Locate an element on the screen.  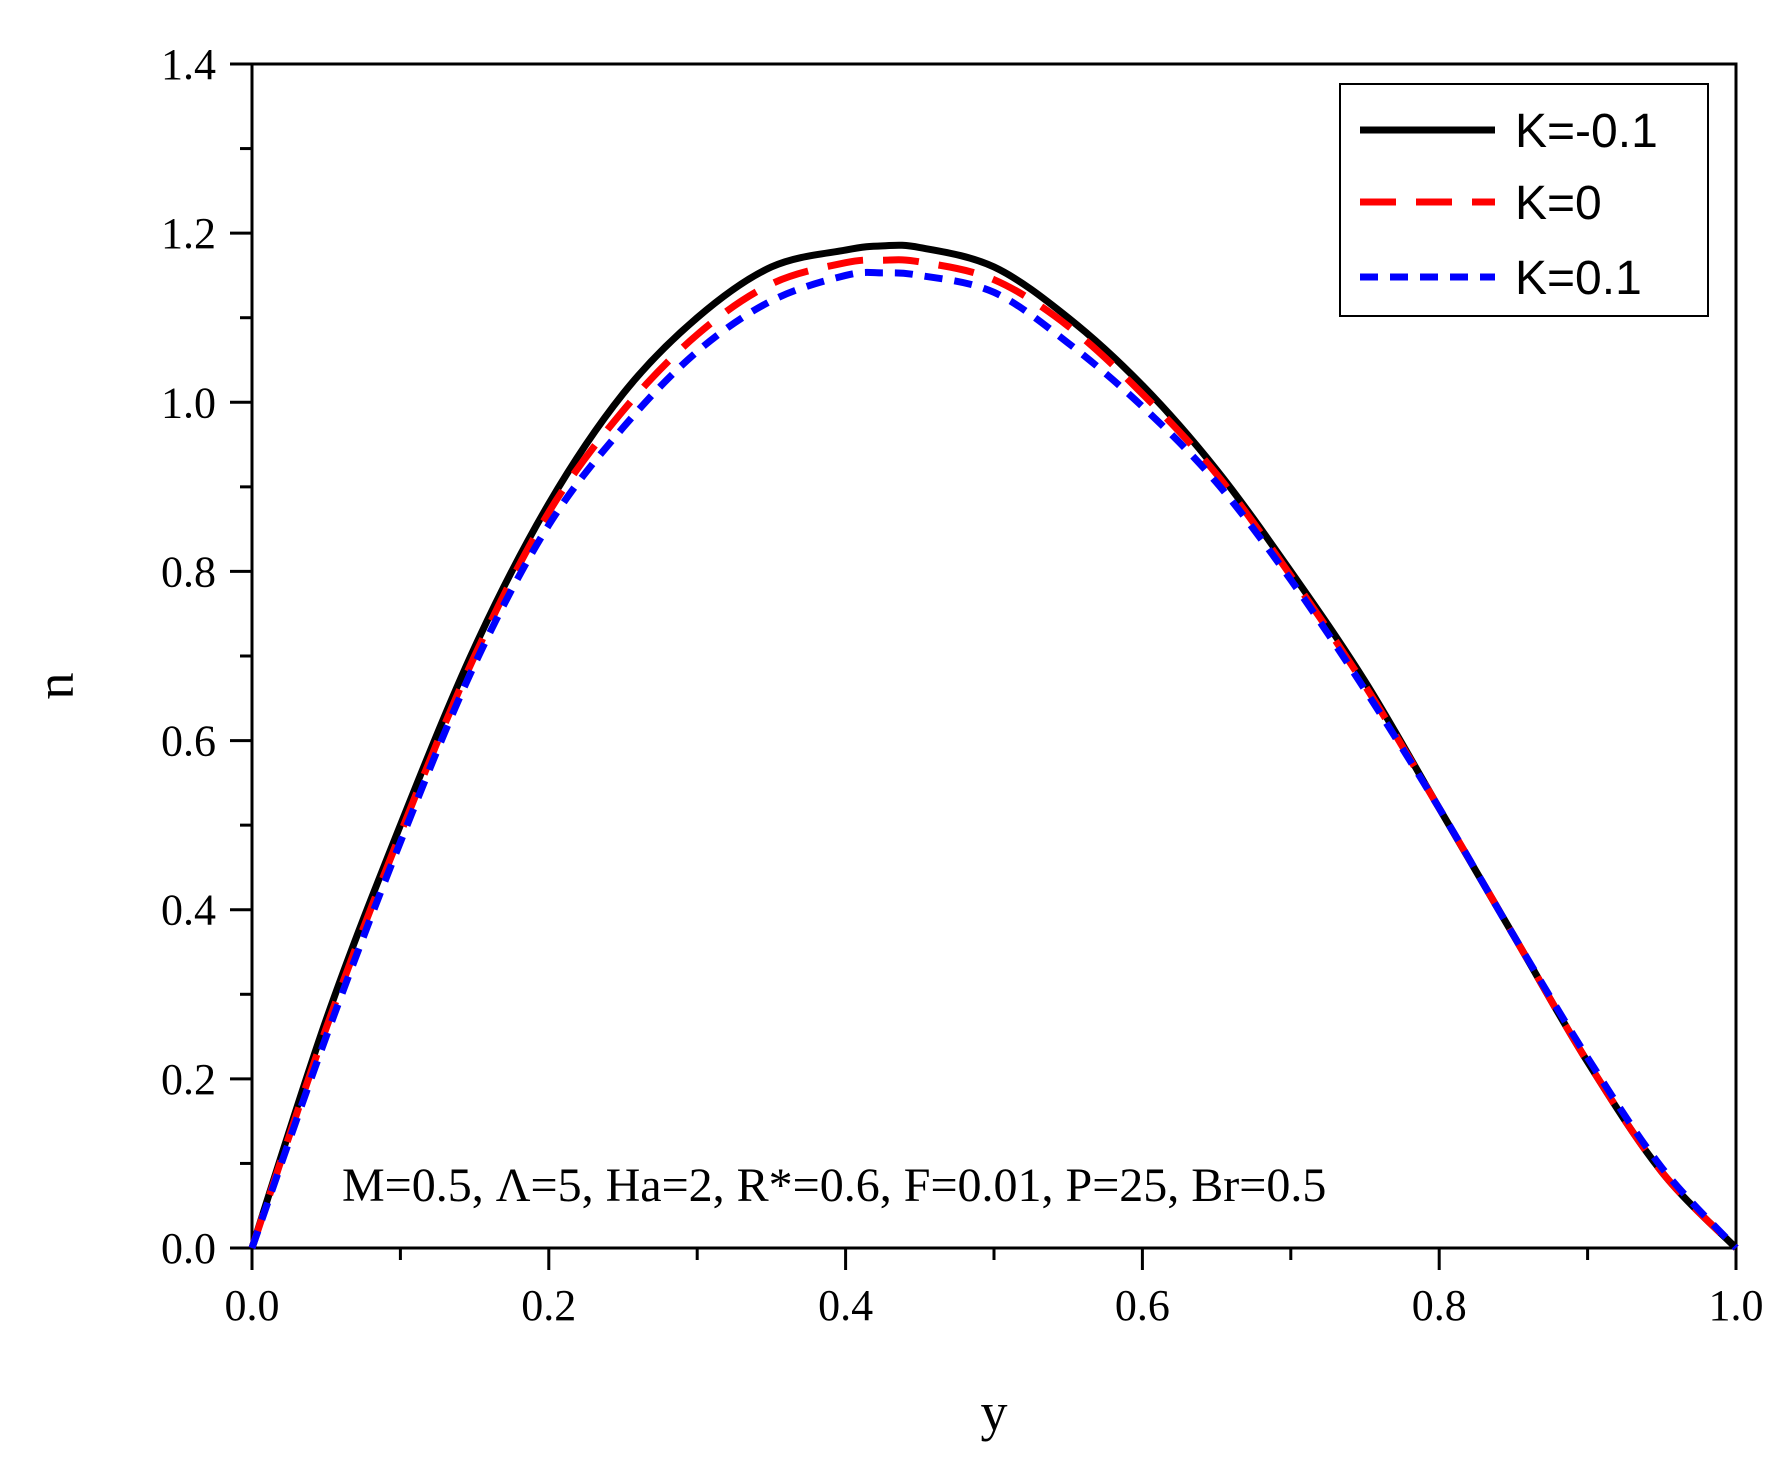
y-tick-label: 0.4 is located at coordinates (188, 910).